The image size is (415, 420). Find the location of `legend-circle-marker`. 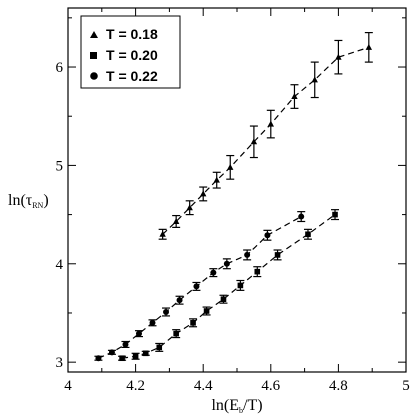

legend-circle-marker is located at coordinates (94, 76).